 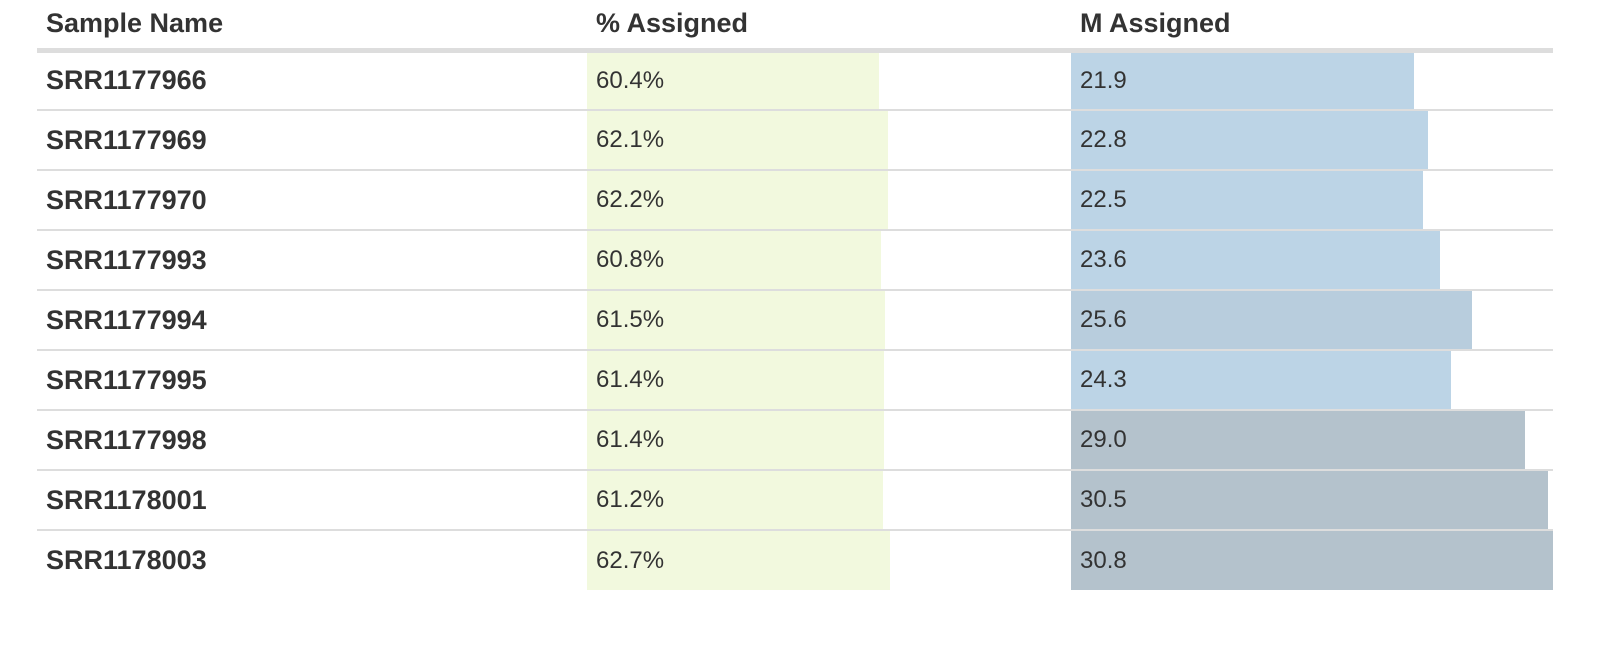 I want to click on sample-name-cell: SRR1177966, so click(x=126, y=80).